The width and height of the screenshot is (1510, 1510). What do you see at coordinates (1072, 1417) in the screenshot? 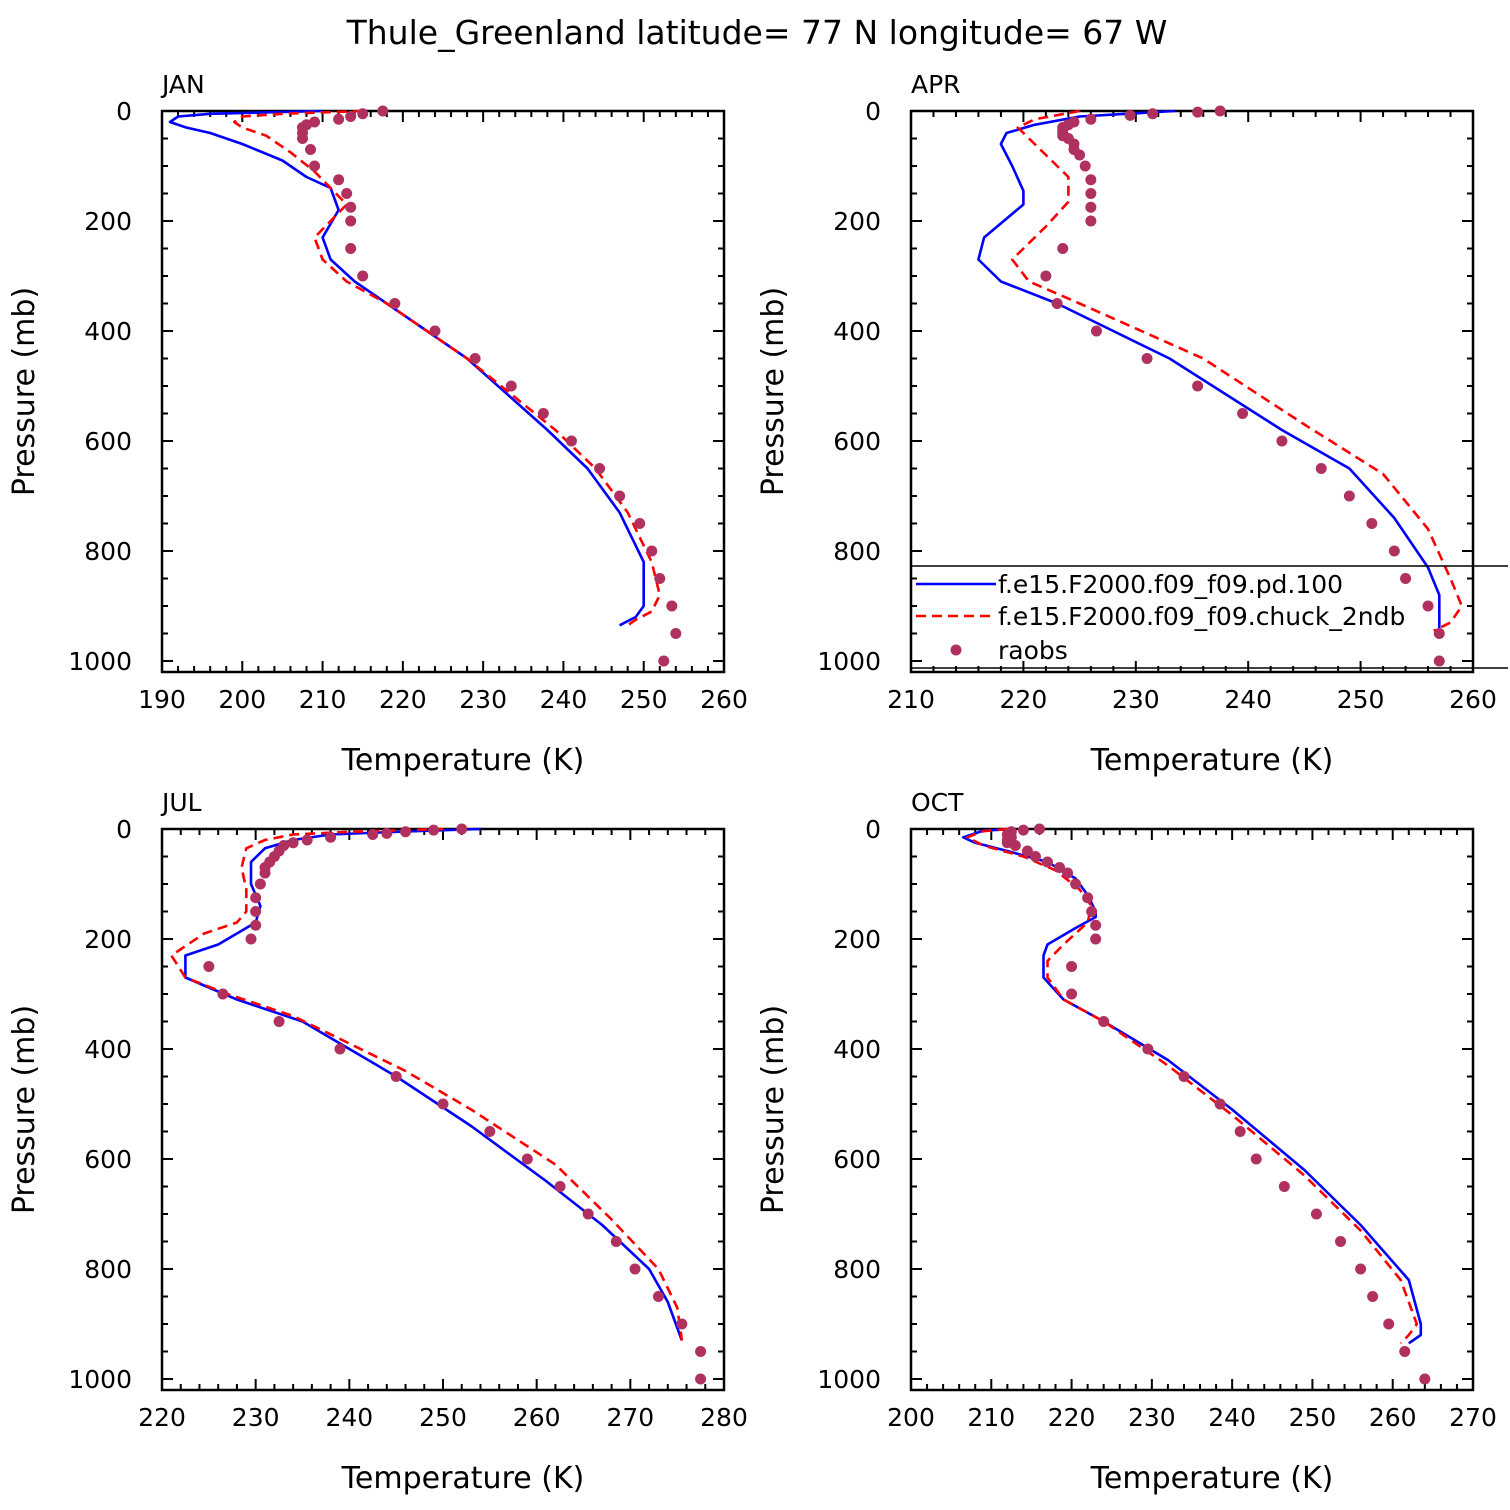
I see `x-tick-label: 220` at bounding box center [1072, 1417].